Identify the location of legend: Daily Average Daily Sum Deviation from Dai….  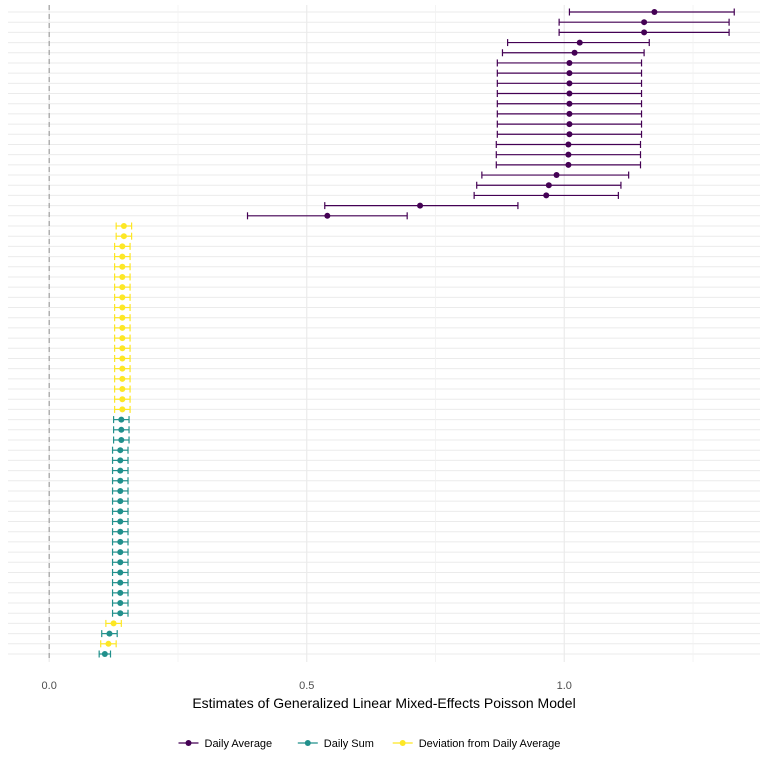
(369, 744).